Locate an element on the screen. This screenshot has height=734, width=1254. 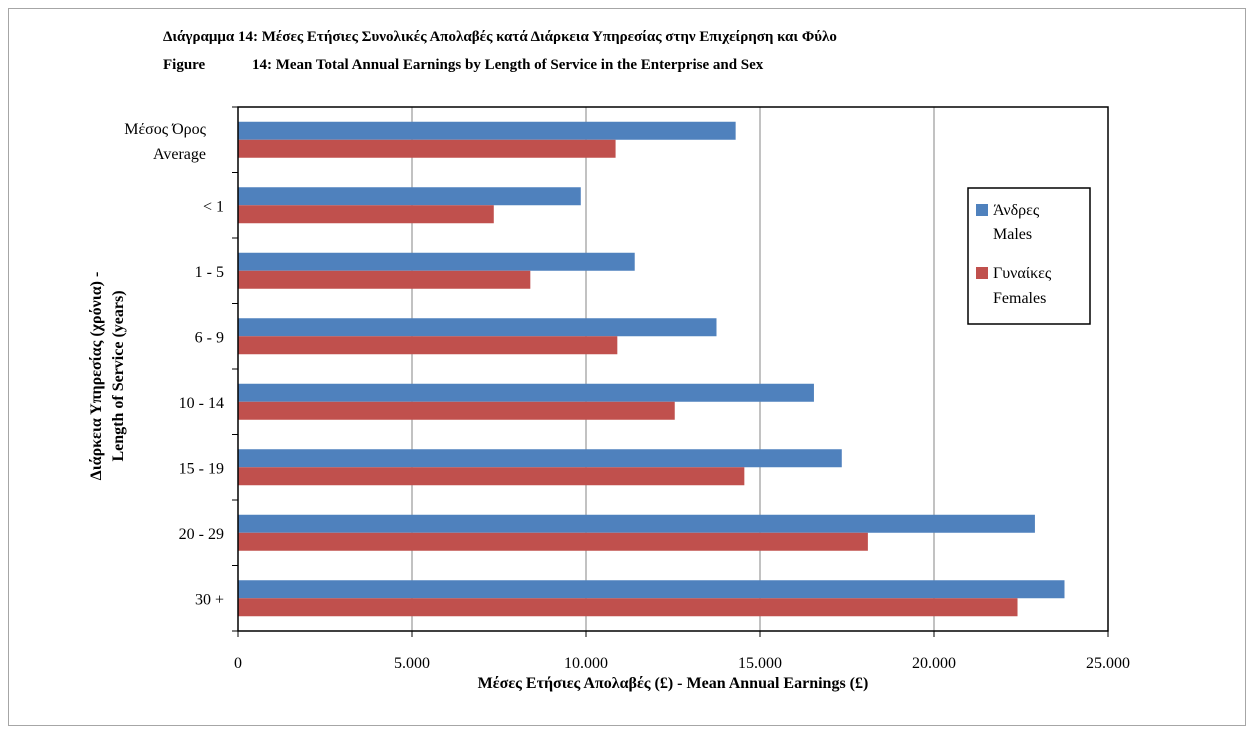
y-tick-label: 6 - 9 is located at coordinates (209, 337).